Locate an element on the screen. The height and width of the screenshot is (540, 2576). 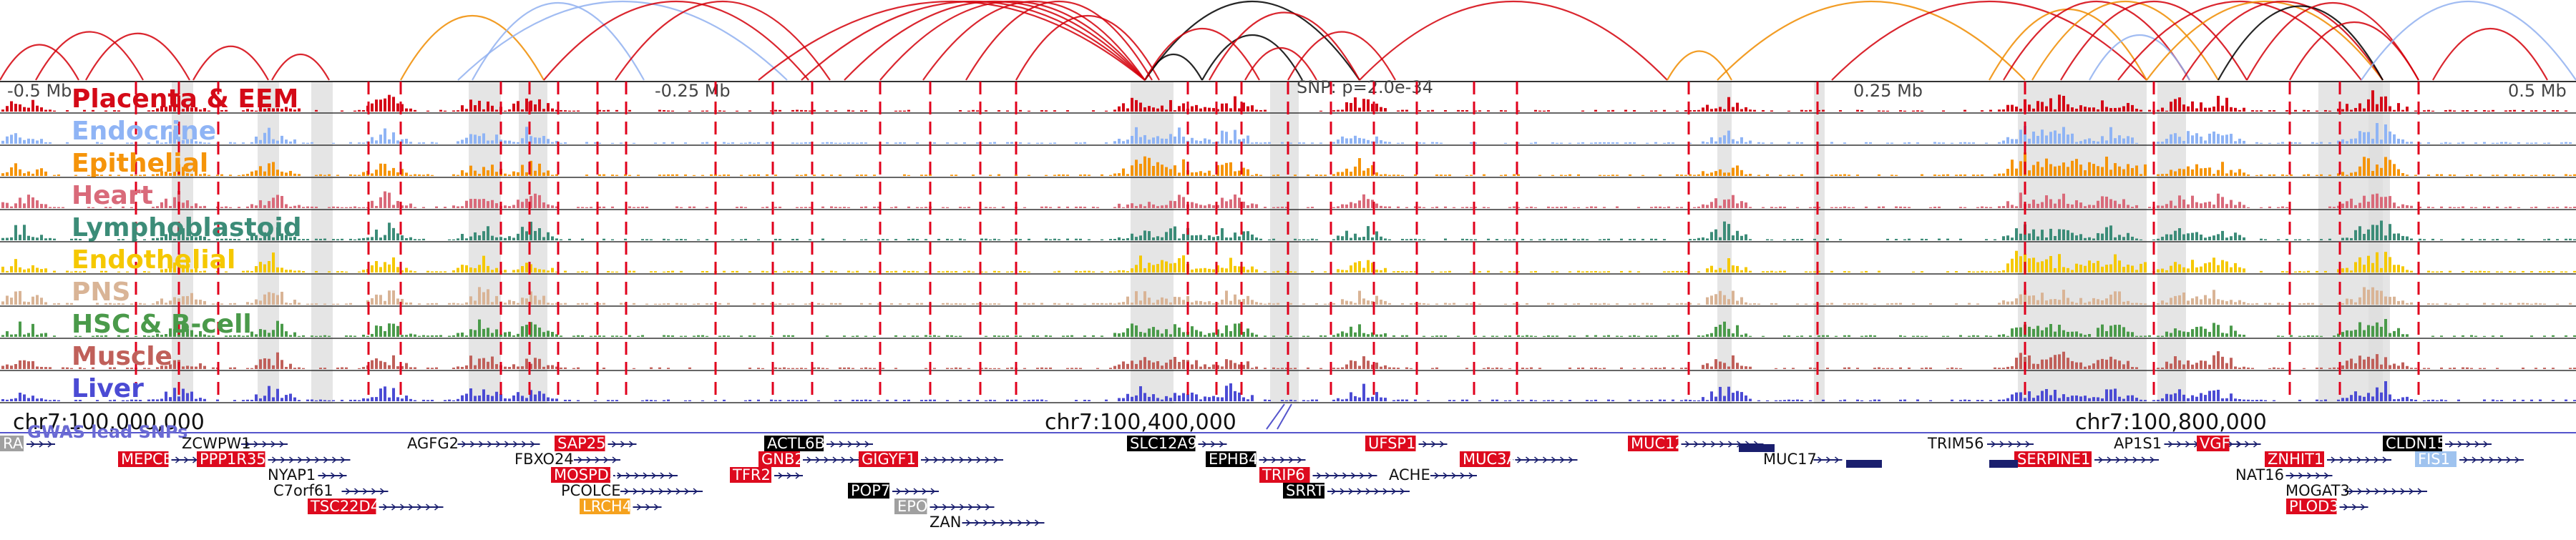
track-label: Lymphoblastoid is located at coordinates (187, 227).